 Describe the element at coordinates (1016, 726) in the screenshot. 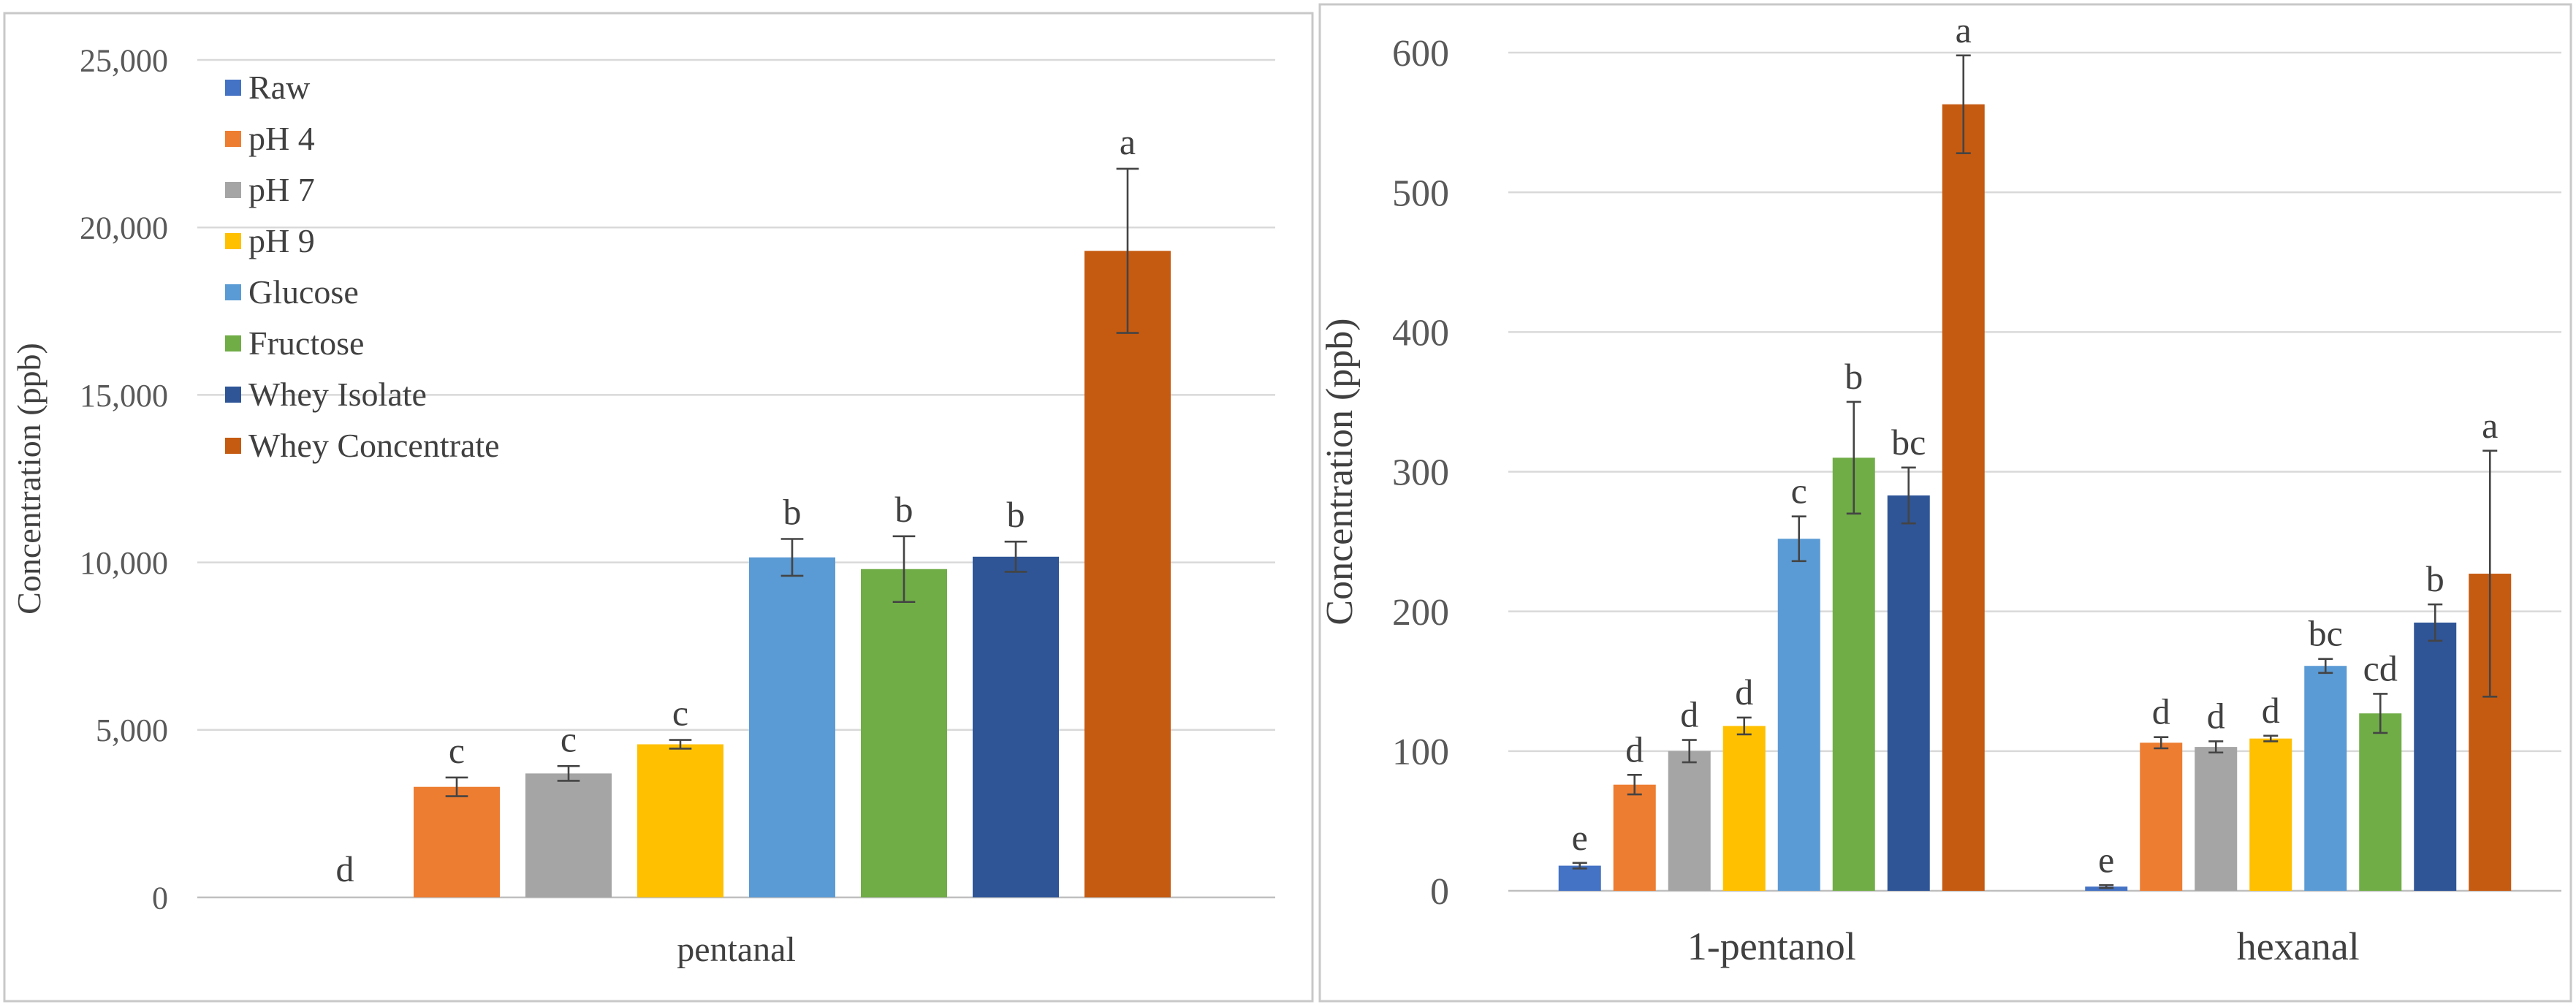

I see `bar-pentanal-whey-isolate` at that location.